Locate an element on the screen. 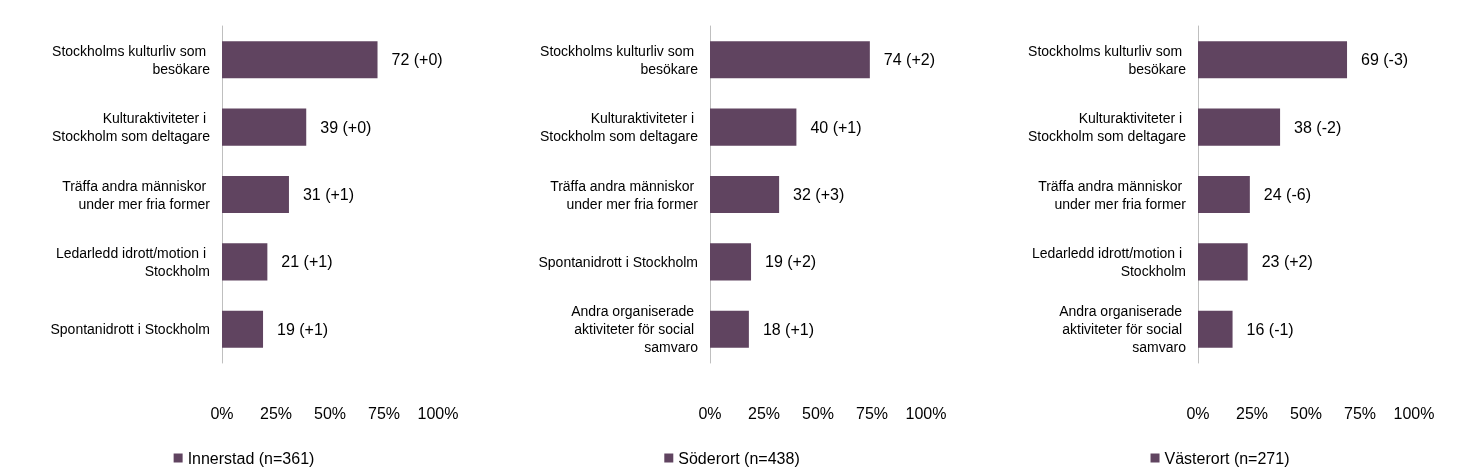 This screenshot has height=471, width=1464. data-label: 31 (+1) is located at coordinates (328, 194).